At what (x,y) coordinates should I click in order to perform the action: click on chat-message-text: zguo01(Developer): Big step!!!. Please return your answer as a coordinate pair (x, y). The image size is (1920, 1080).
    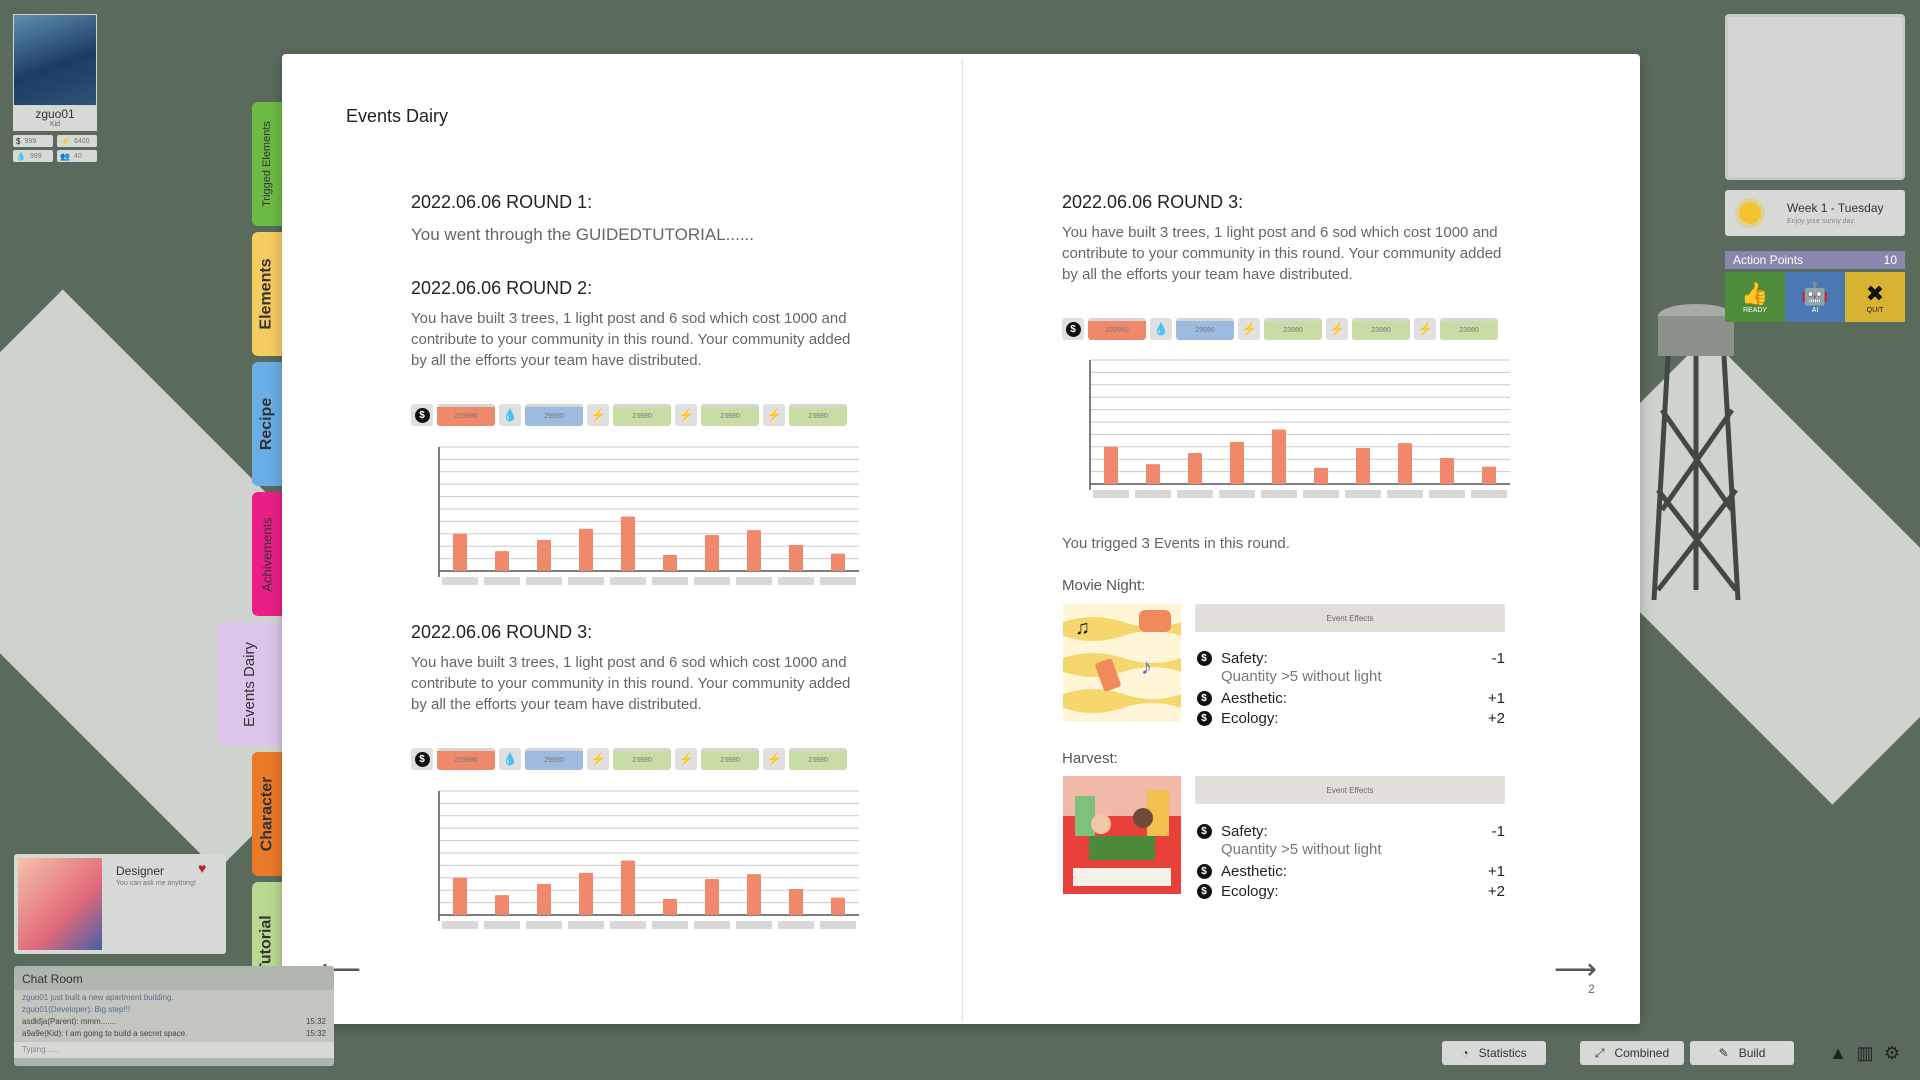
    Looking at the image, I should click on (76, 1009).